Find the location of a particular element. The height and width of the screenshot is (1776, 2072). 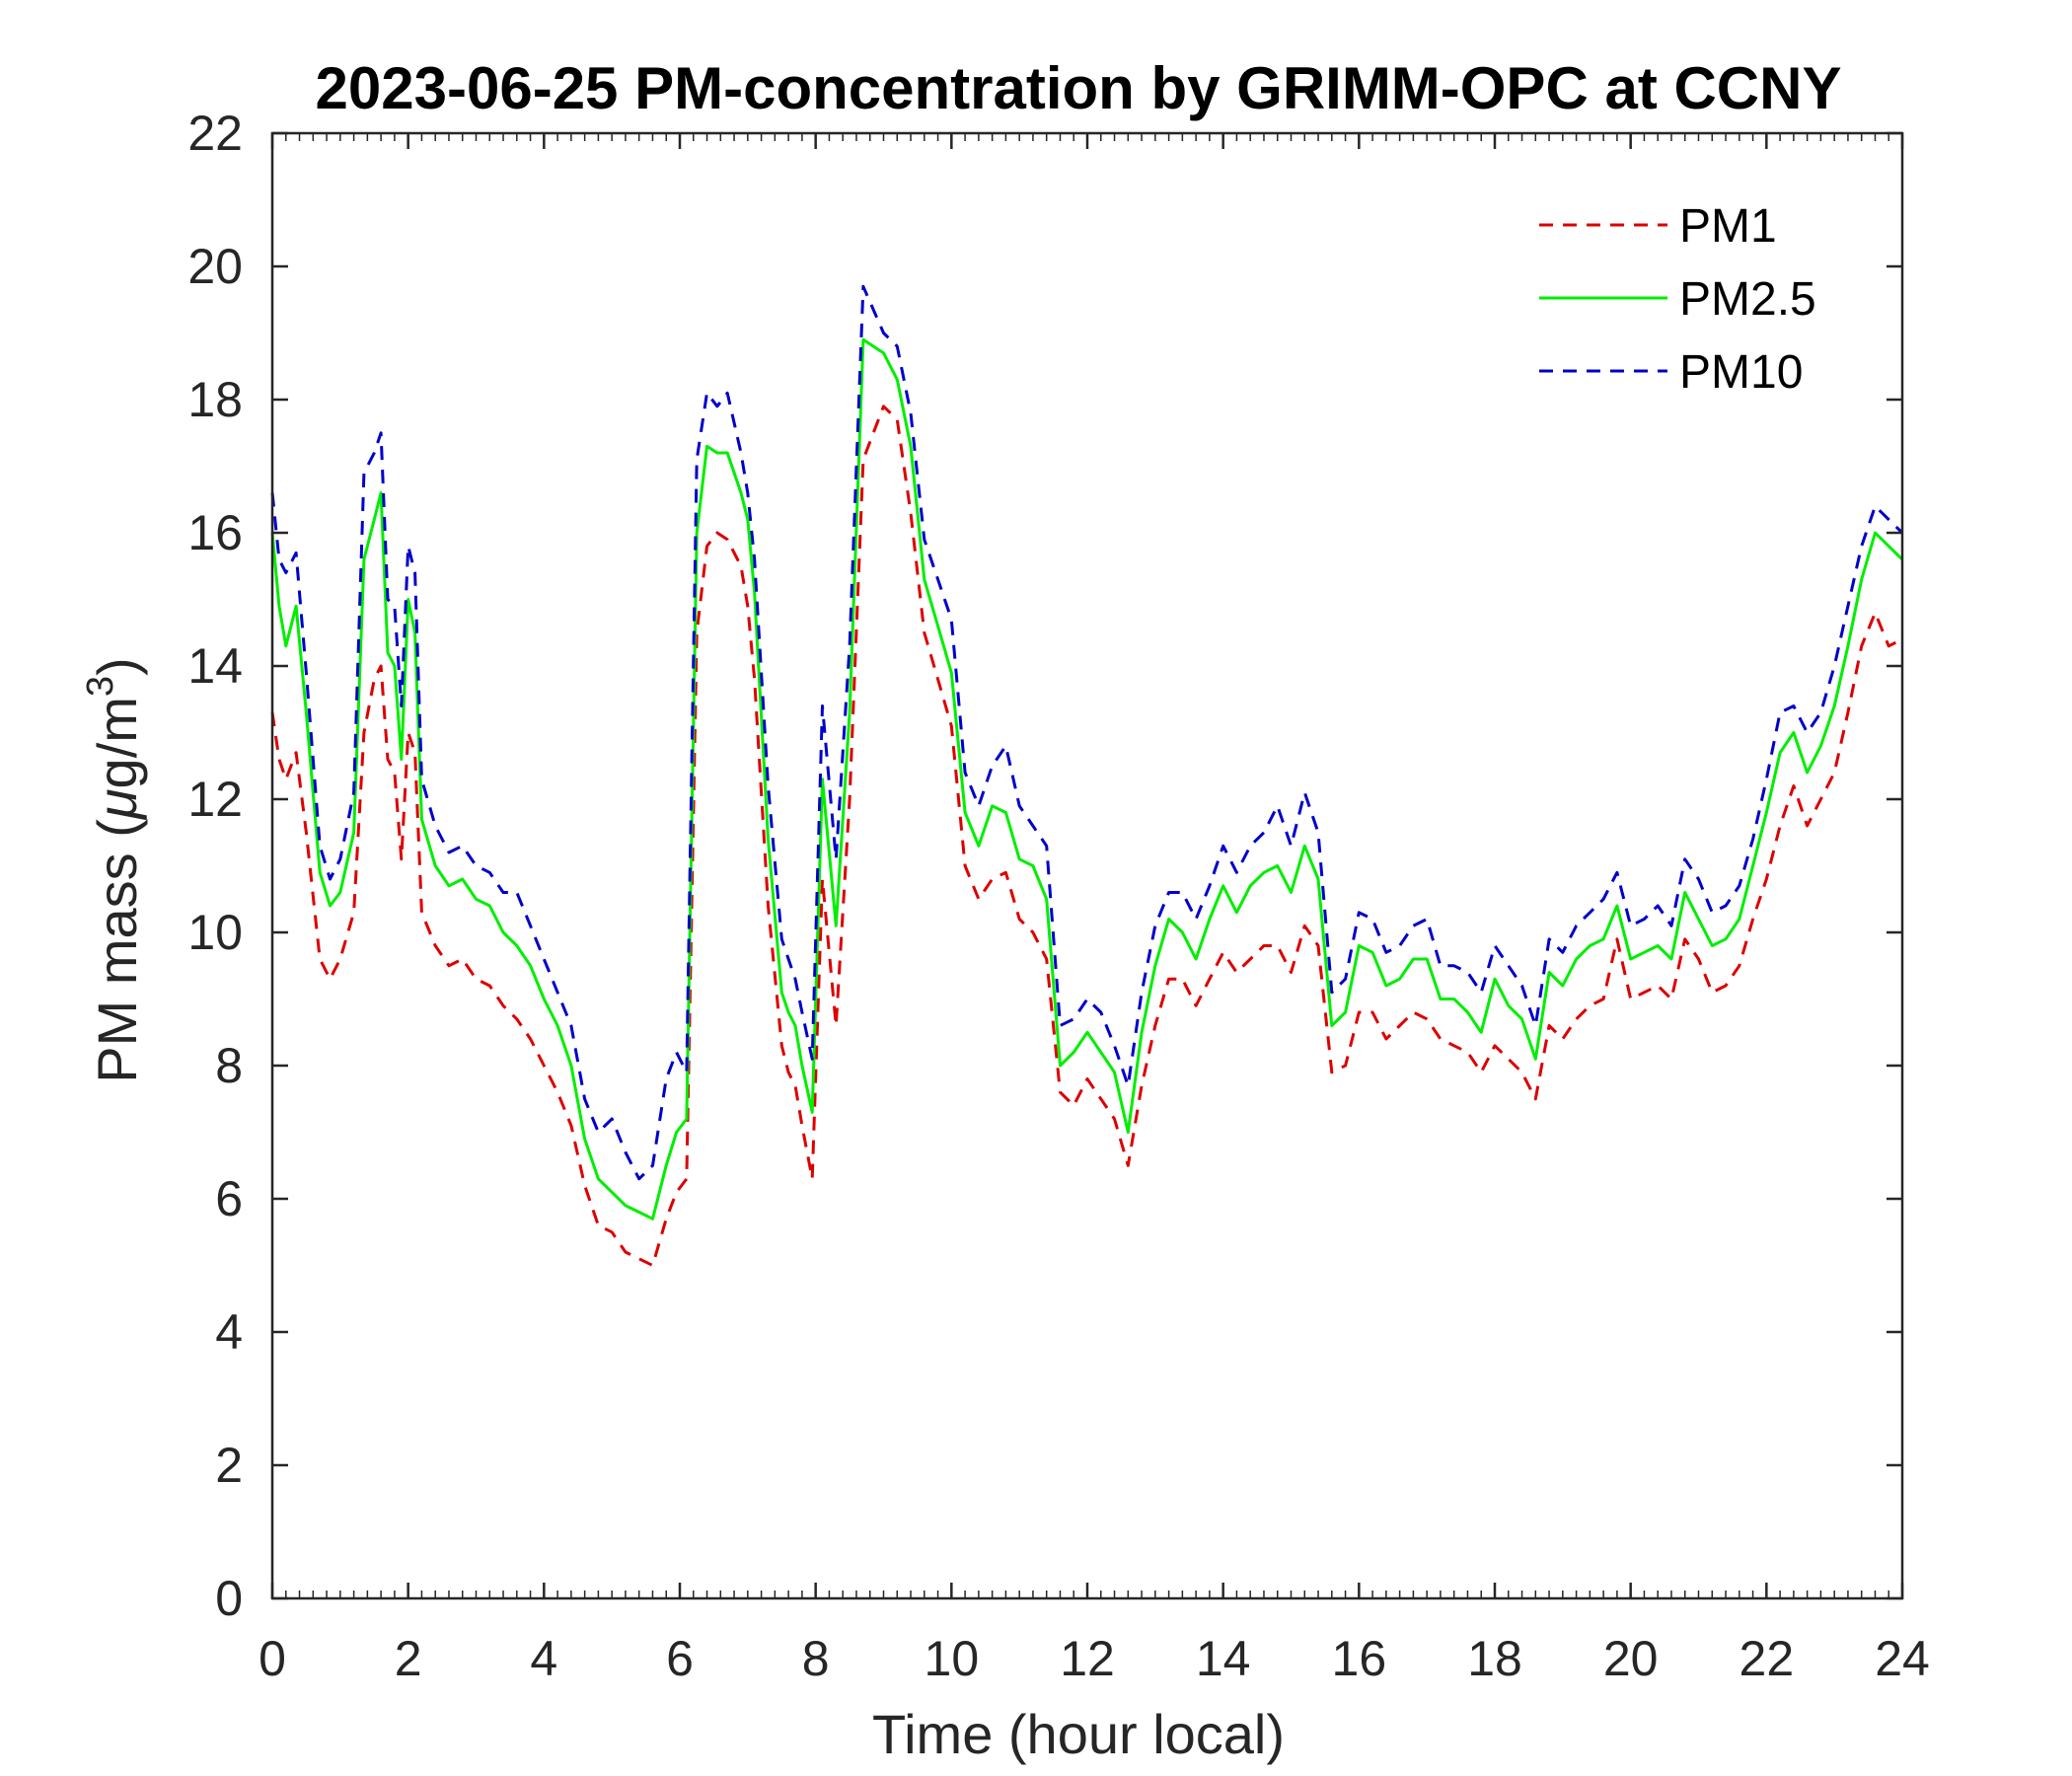

x-tick-label: 12 is located at coordinates (1088, 1659).